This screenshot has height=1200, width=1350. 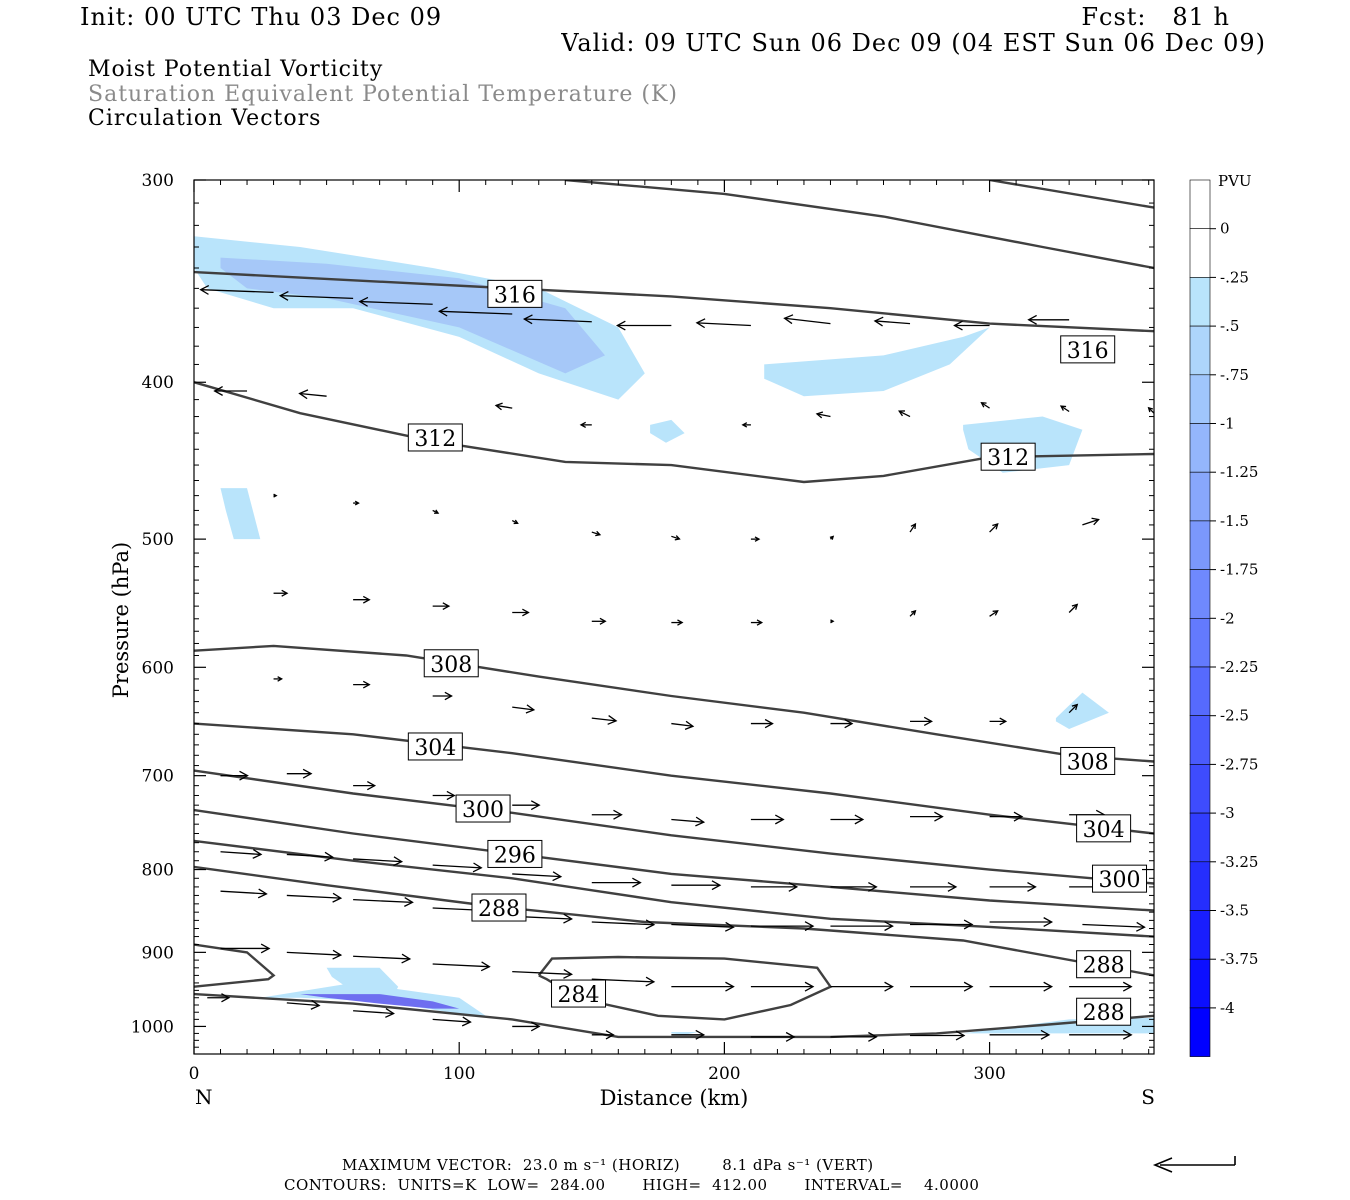 I want to click on colorbar-label: -1.75, so click(x=1239, y=570).